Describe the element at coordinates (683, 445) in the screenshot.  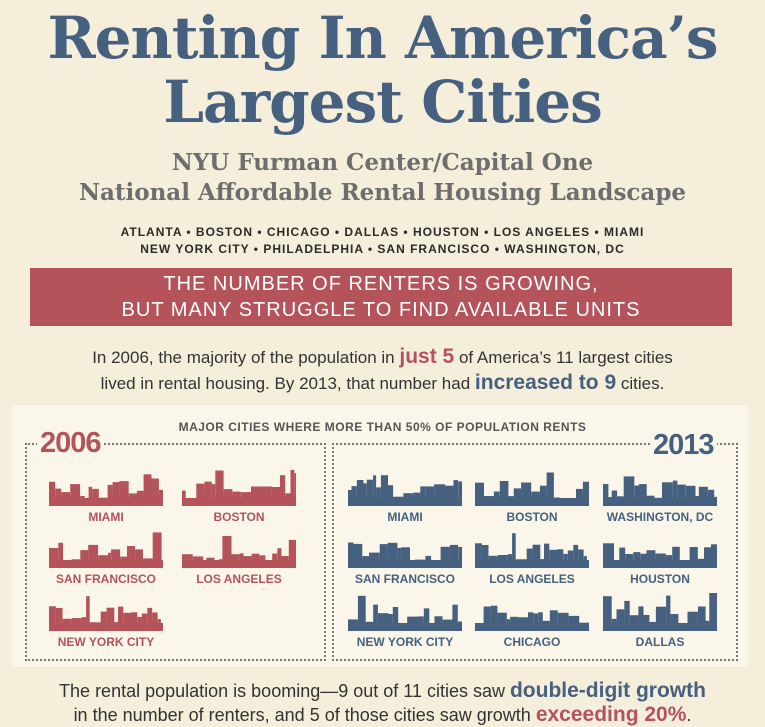
I see `year-2013: 2013` at that location.